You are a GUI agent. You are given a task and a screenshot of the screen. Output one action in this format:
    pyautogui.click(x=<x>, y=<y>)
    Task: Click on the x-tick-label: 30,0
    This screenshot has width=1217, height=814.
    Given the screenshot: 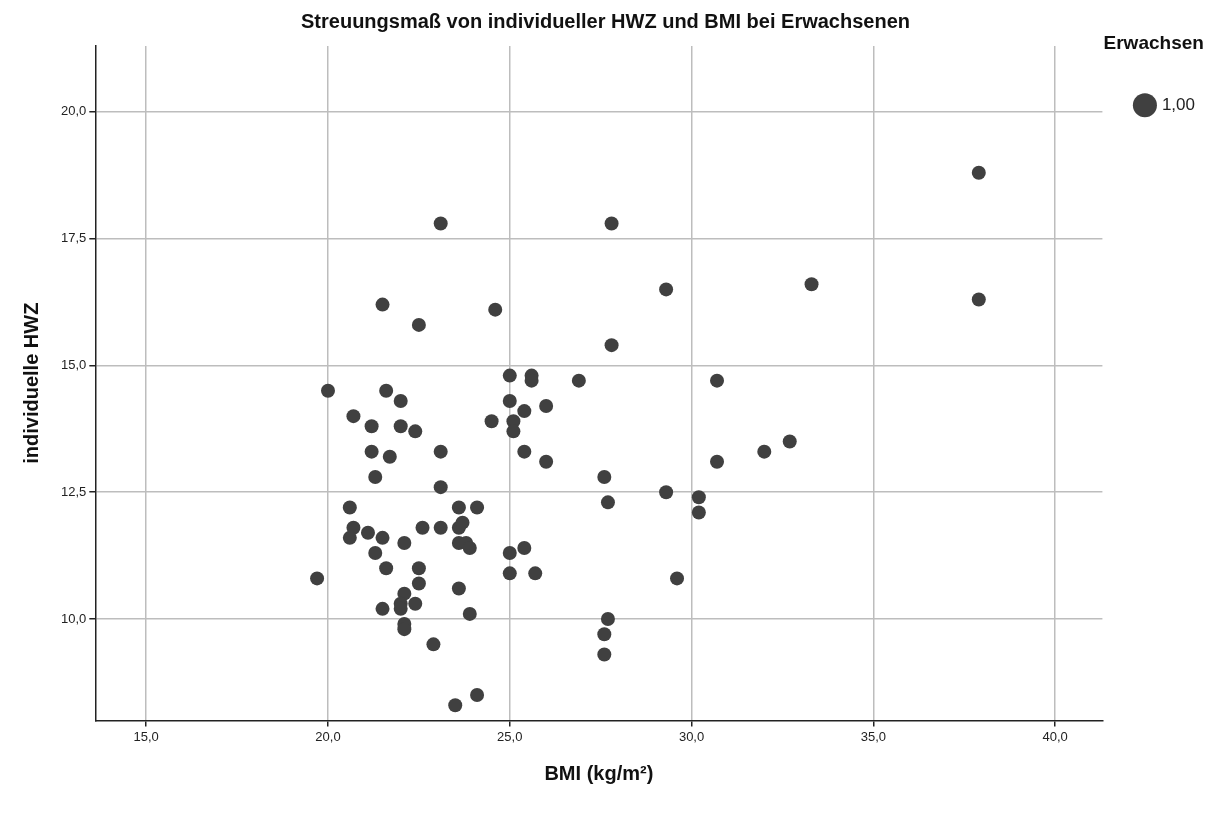 What is the action you would take?
    pyautogui.click(x=691, y=736)
    